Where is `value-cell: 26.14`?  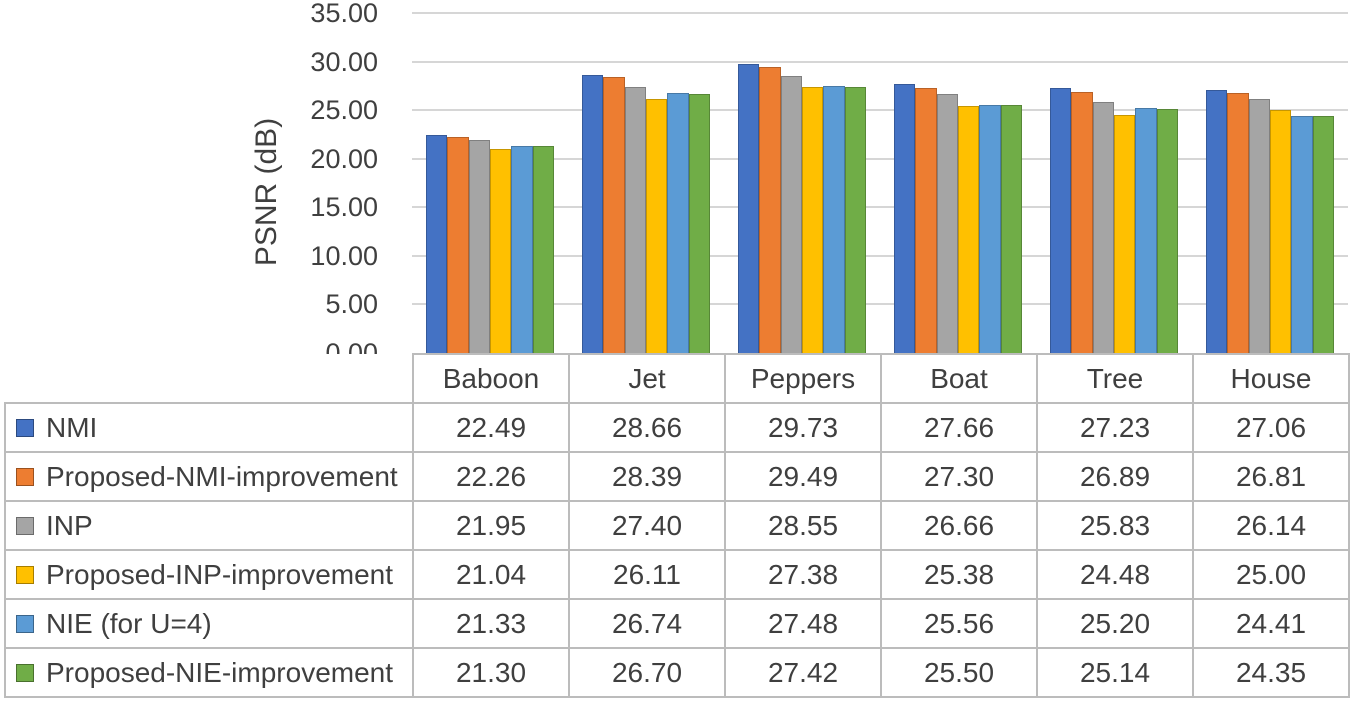 value-cell: 26.14 is located at coordinates (1271, 525).